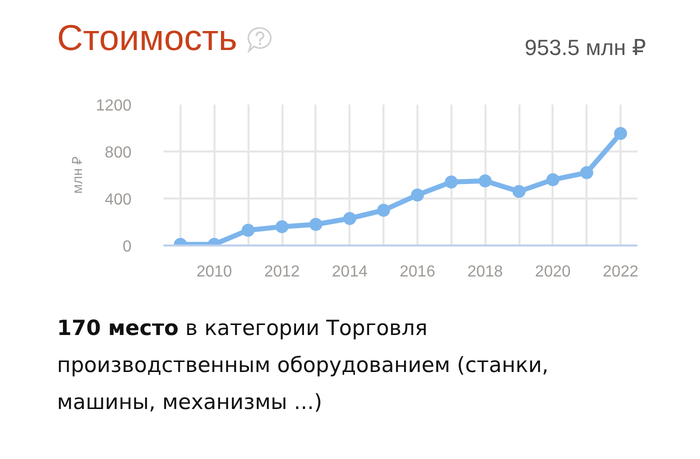  Describe the element at coordinates (118, 153) in the screenshot. I see `y-tick-label: 800` at that location.